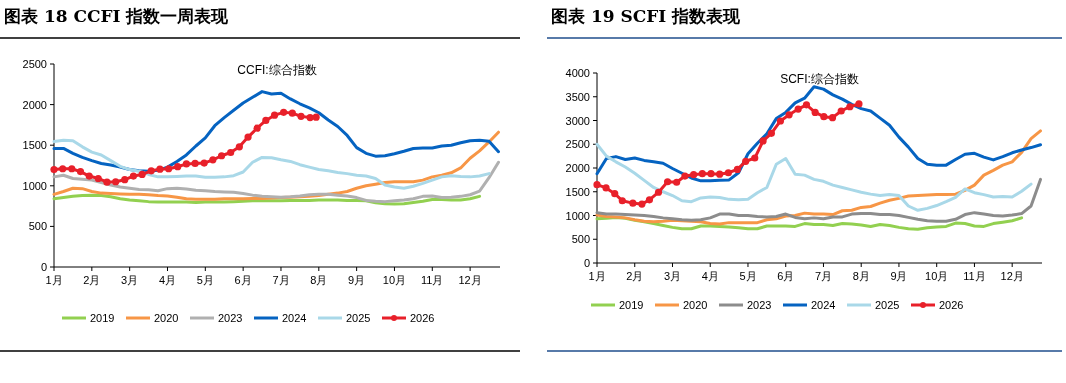 Image resolution: width=1066 pixels, height=383 pixels. Describe the element at coordinates (294, 318) in the screenshot. I see `legend-label: 2024` at that location.